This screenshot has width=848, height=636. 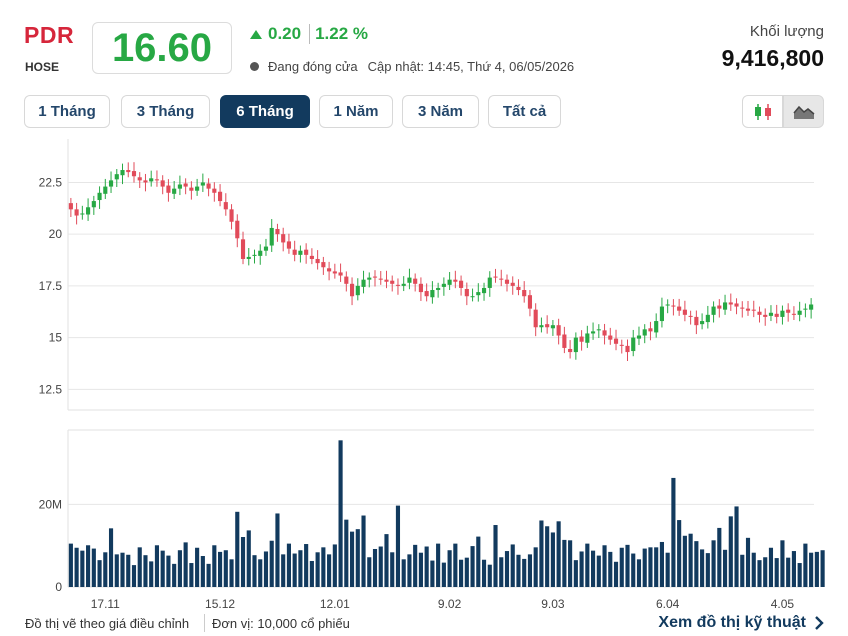 I want to click on date-tick-label: 9.02, so click(x=450, y=603).